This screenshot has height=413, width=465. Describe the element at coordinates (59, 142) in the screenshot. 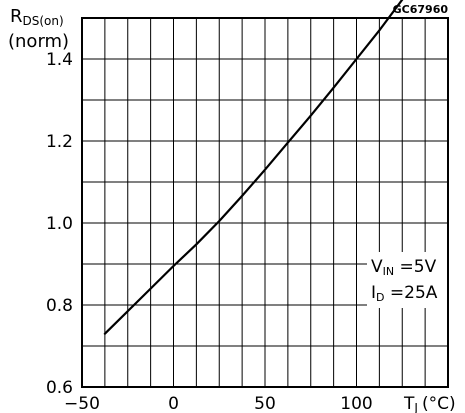

I see `y-tick-label: 1.2` at that location.